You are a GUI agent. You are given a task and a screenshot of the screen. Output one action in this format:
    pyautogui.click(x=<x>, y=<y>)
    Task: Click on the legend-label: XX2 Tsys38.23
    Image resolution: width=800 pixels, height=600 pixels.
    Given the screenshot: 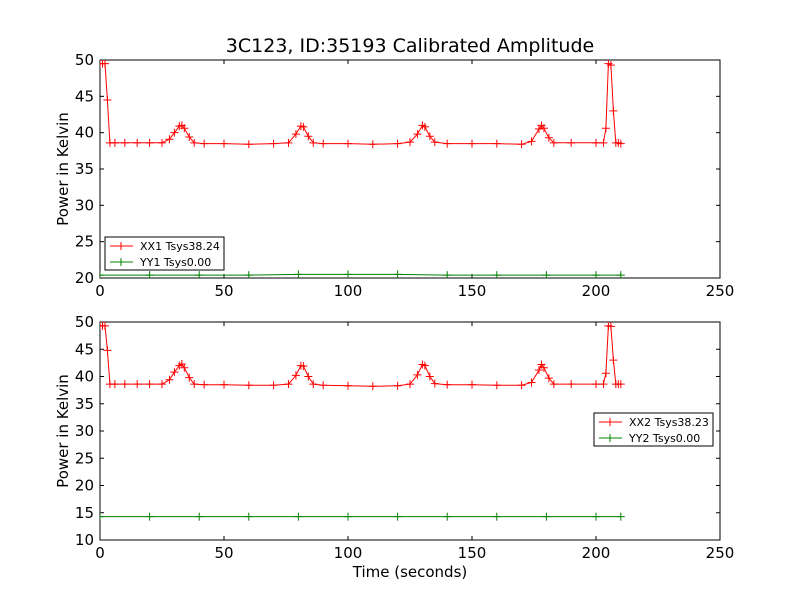 What is the action you would take?
    pyautogui.click(x=669, y=422)
    